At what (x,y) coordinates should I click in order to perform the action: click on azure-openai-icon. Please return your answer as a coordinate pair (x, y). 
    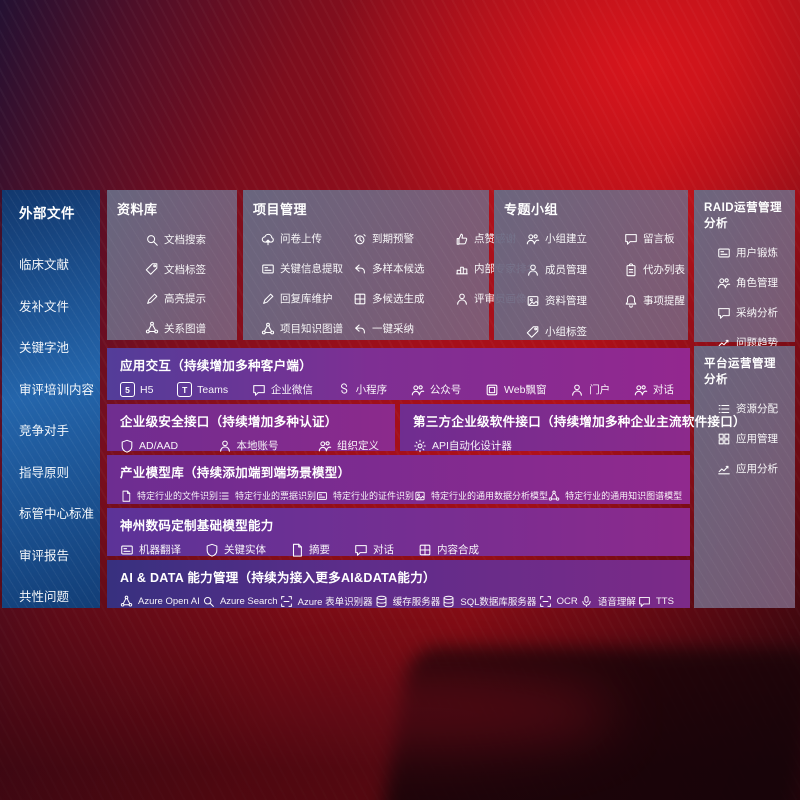
    Looking at the image, I should click on (126, 601).